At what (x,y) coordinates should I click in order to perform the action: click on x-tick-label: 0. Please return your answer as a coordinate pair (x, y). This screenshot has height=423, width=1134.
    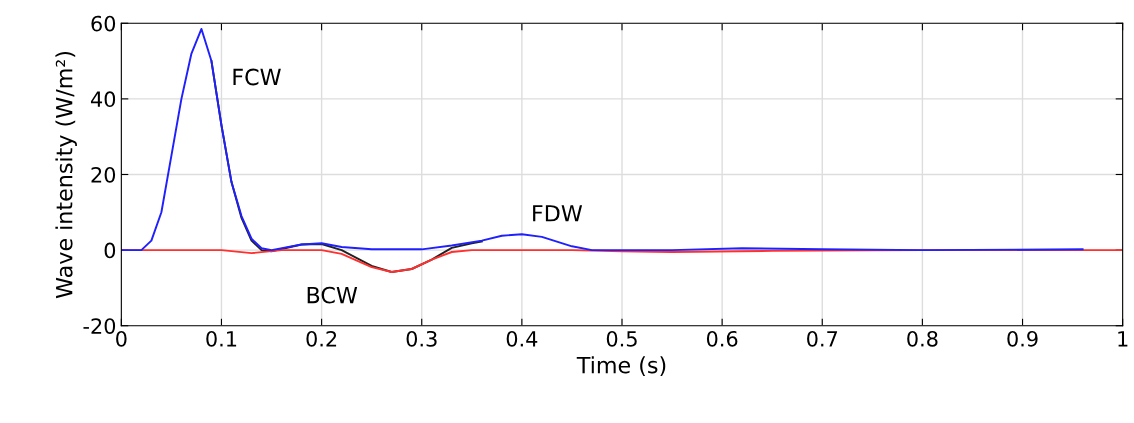
    Looking at the image, I should click on (121, 338).